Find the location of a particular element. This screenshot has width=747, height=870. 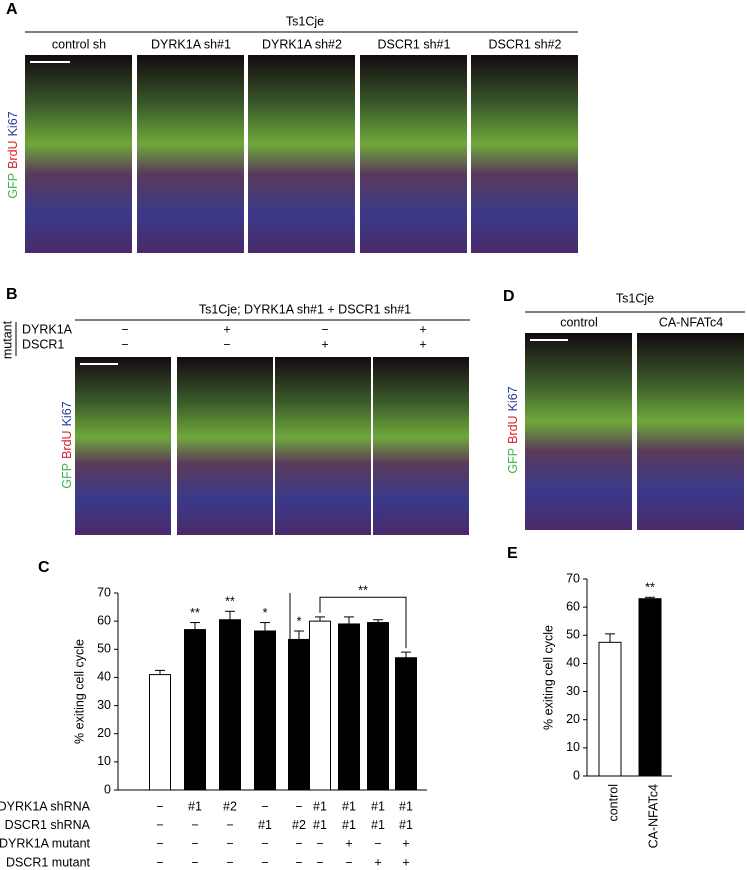

condition-label: DSCR1 mutant is located at coordinates (48, 862).